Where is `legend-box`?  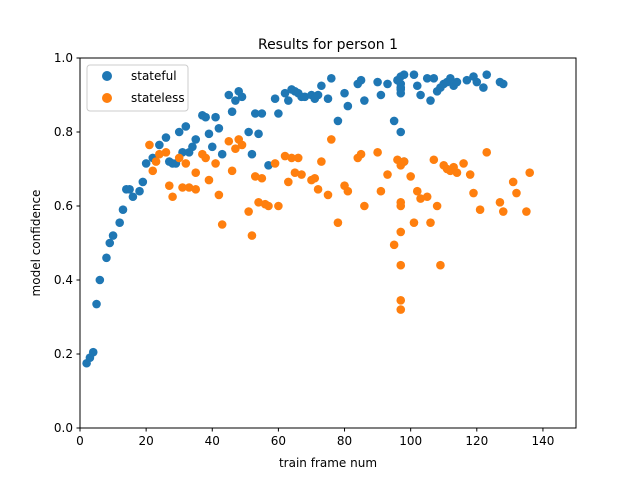
legend-box is located at coordinates (137, 88).